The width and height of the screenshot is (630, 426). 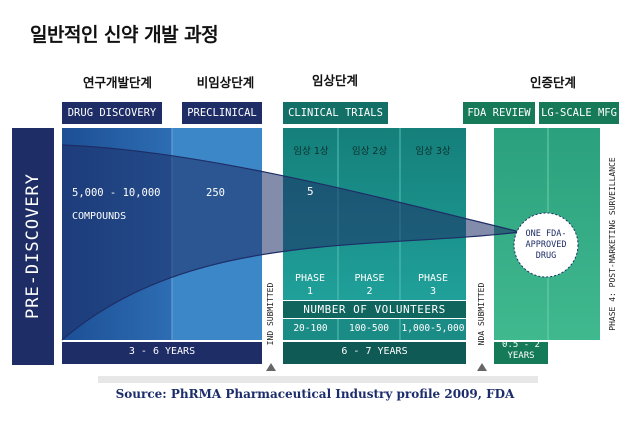 I want to click on nda-submitted-label: NDA SUBMITTED, so click(x=481, y=314).